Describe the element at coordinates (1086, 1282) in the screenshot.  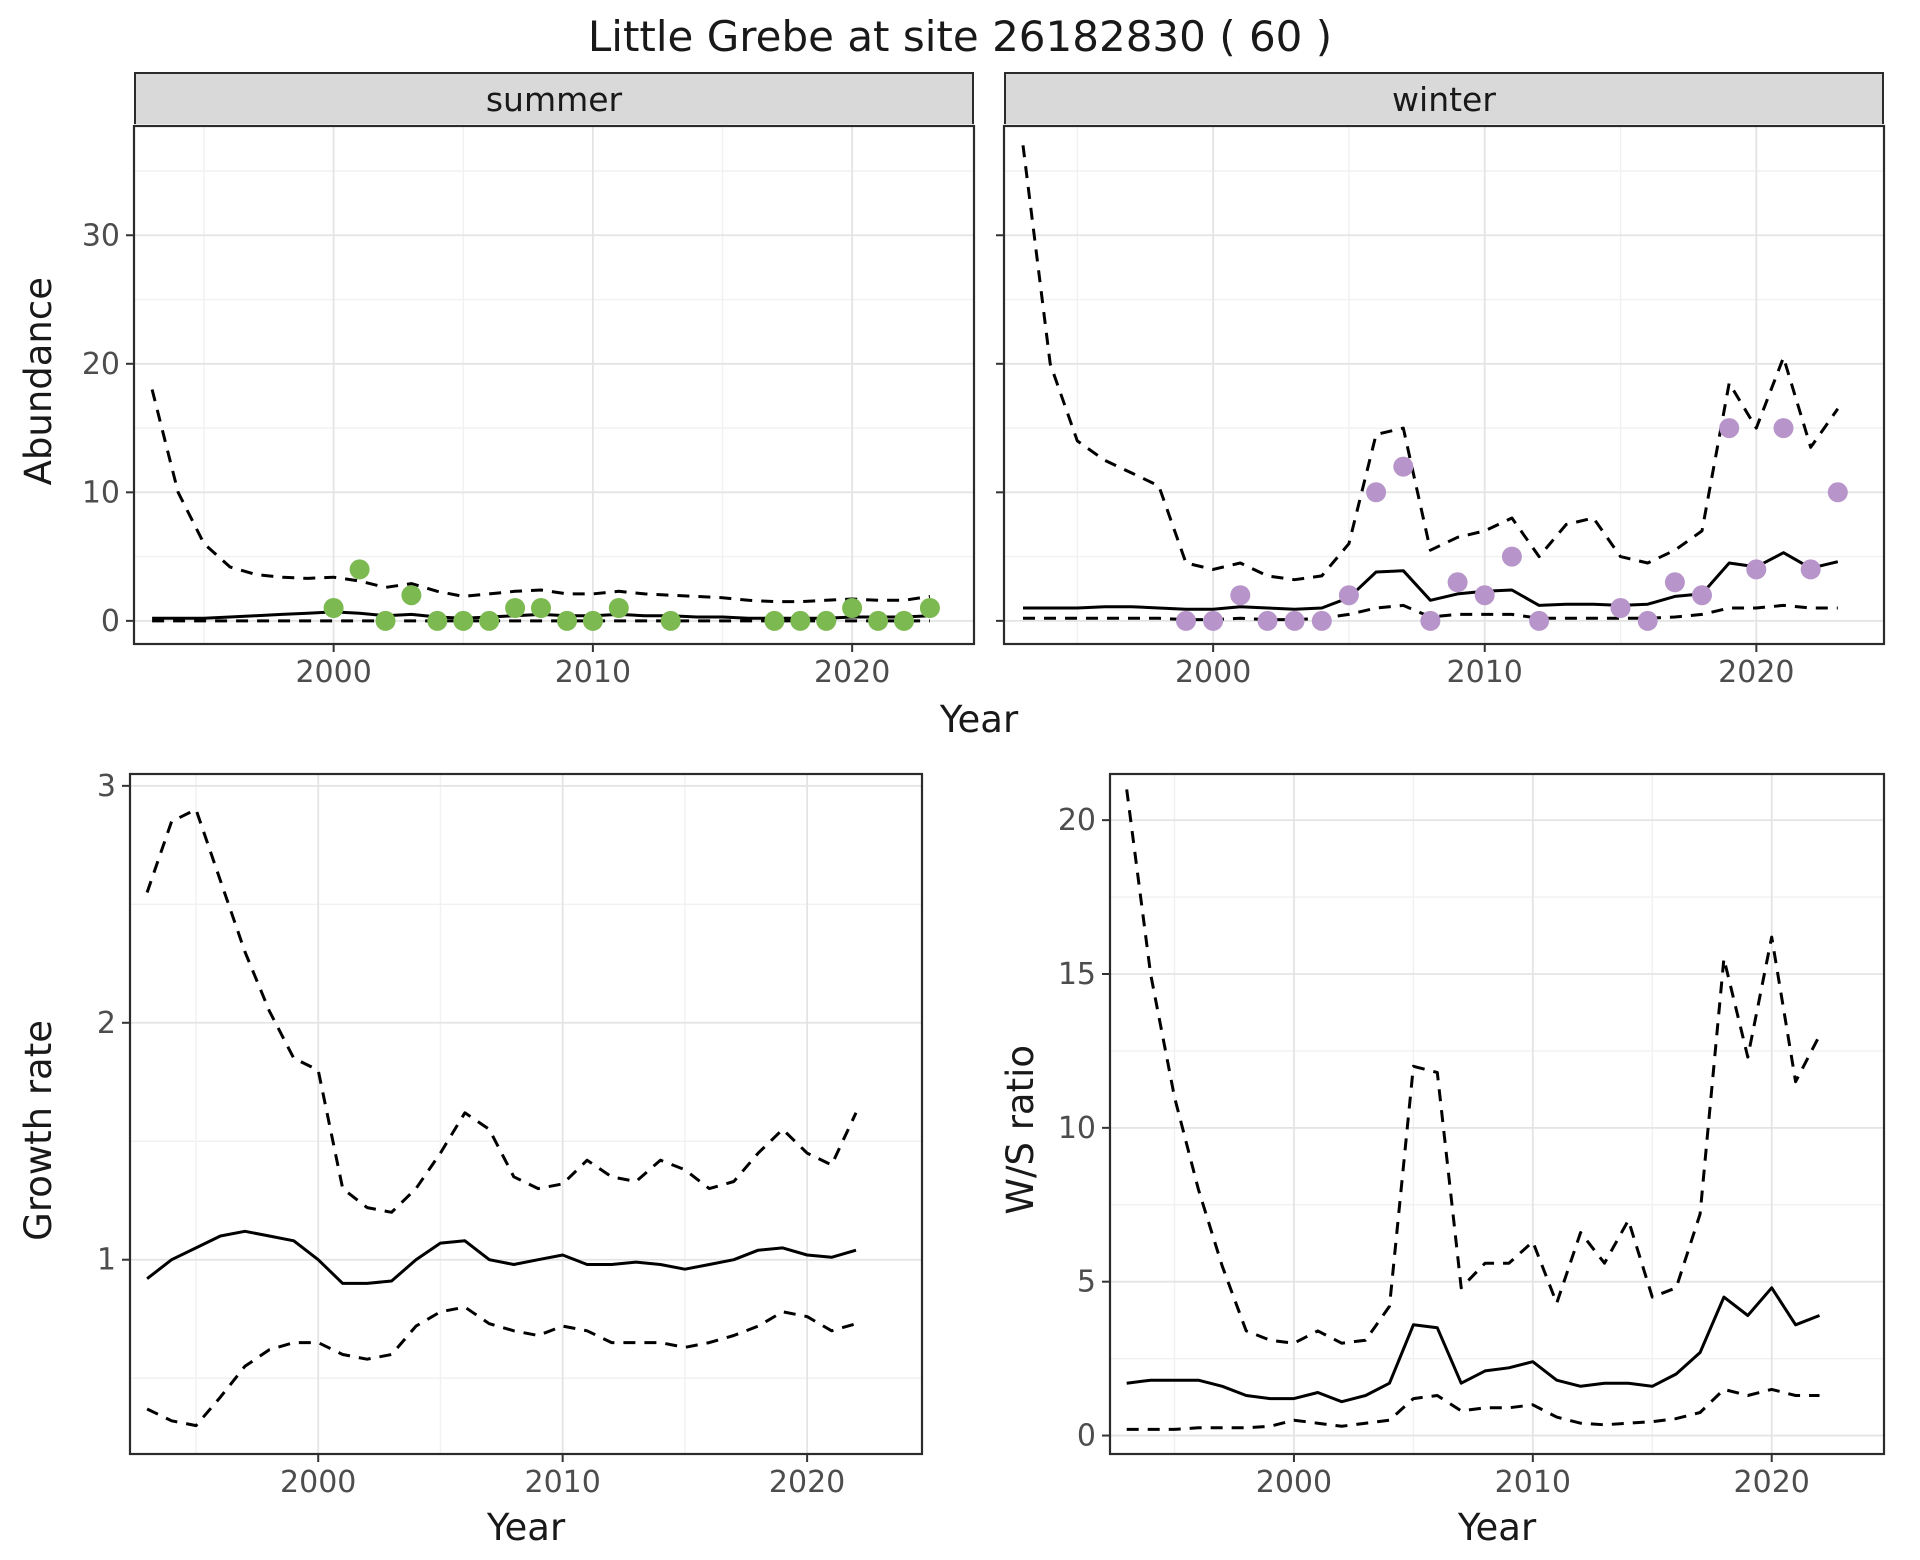
I see `svg-text: 5` at that location.